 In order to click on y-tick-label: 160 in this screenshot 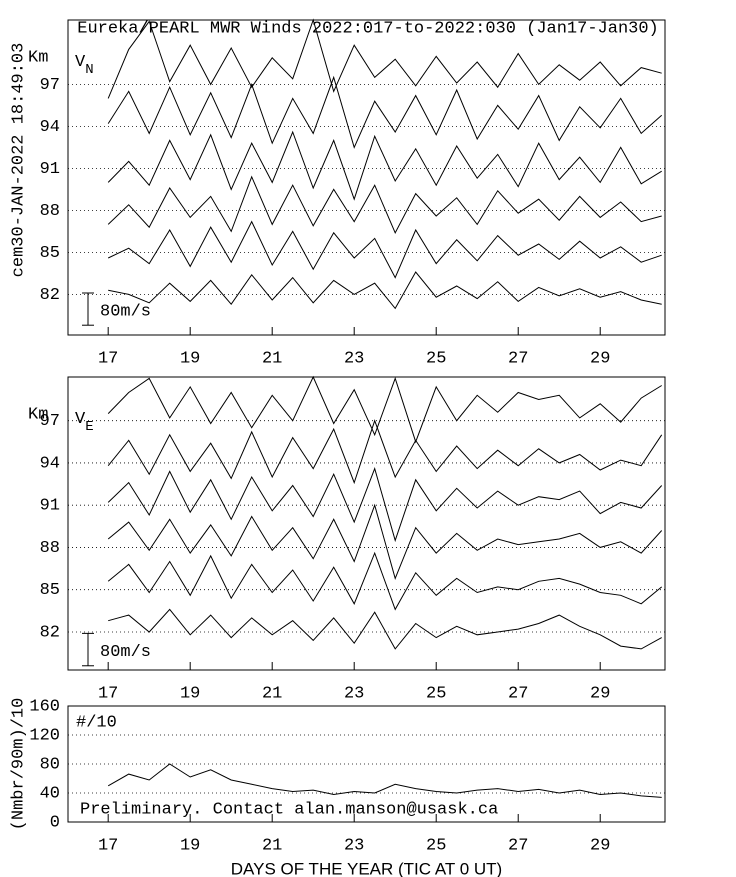, I will do `click(44, 706)`.